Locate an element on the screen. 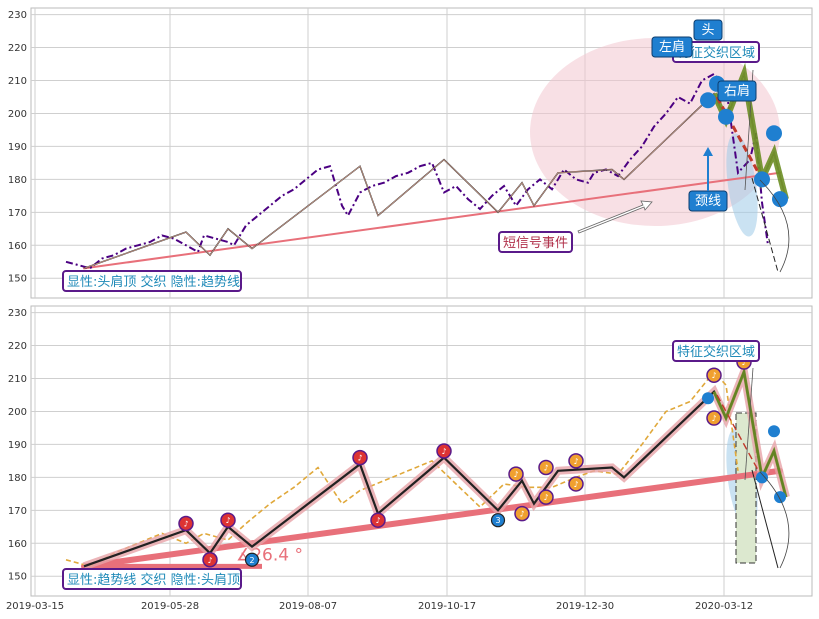  x-tick-label: 2019-12-30 is located at coordinates (585, 606).